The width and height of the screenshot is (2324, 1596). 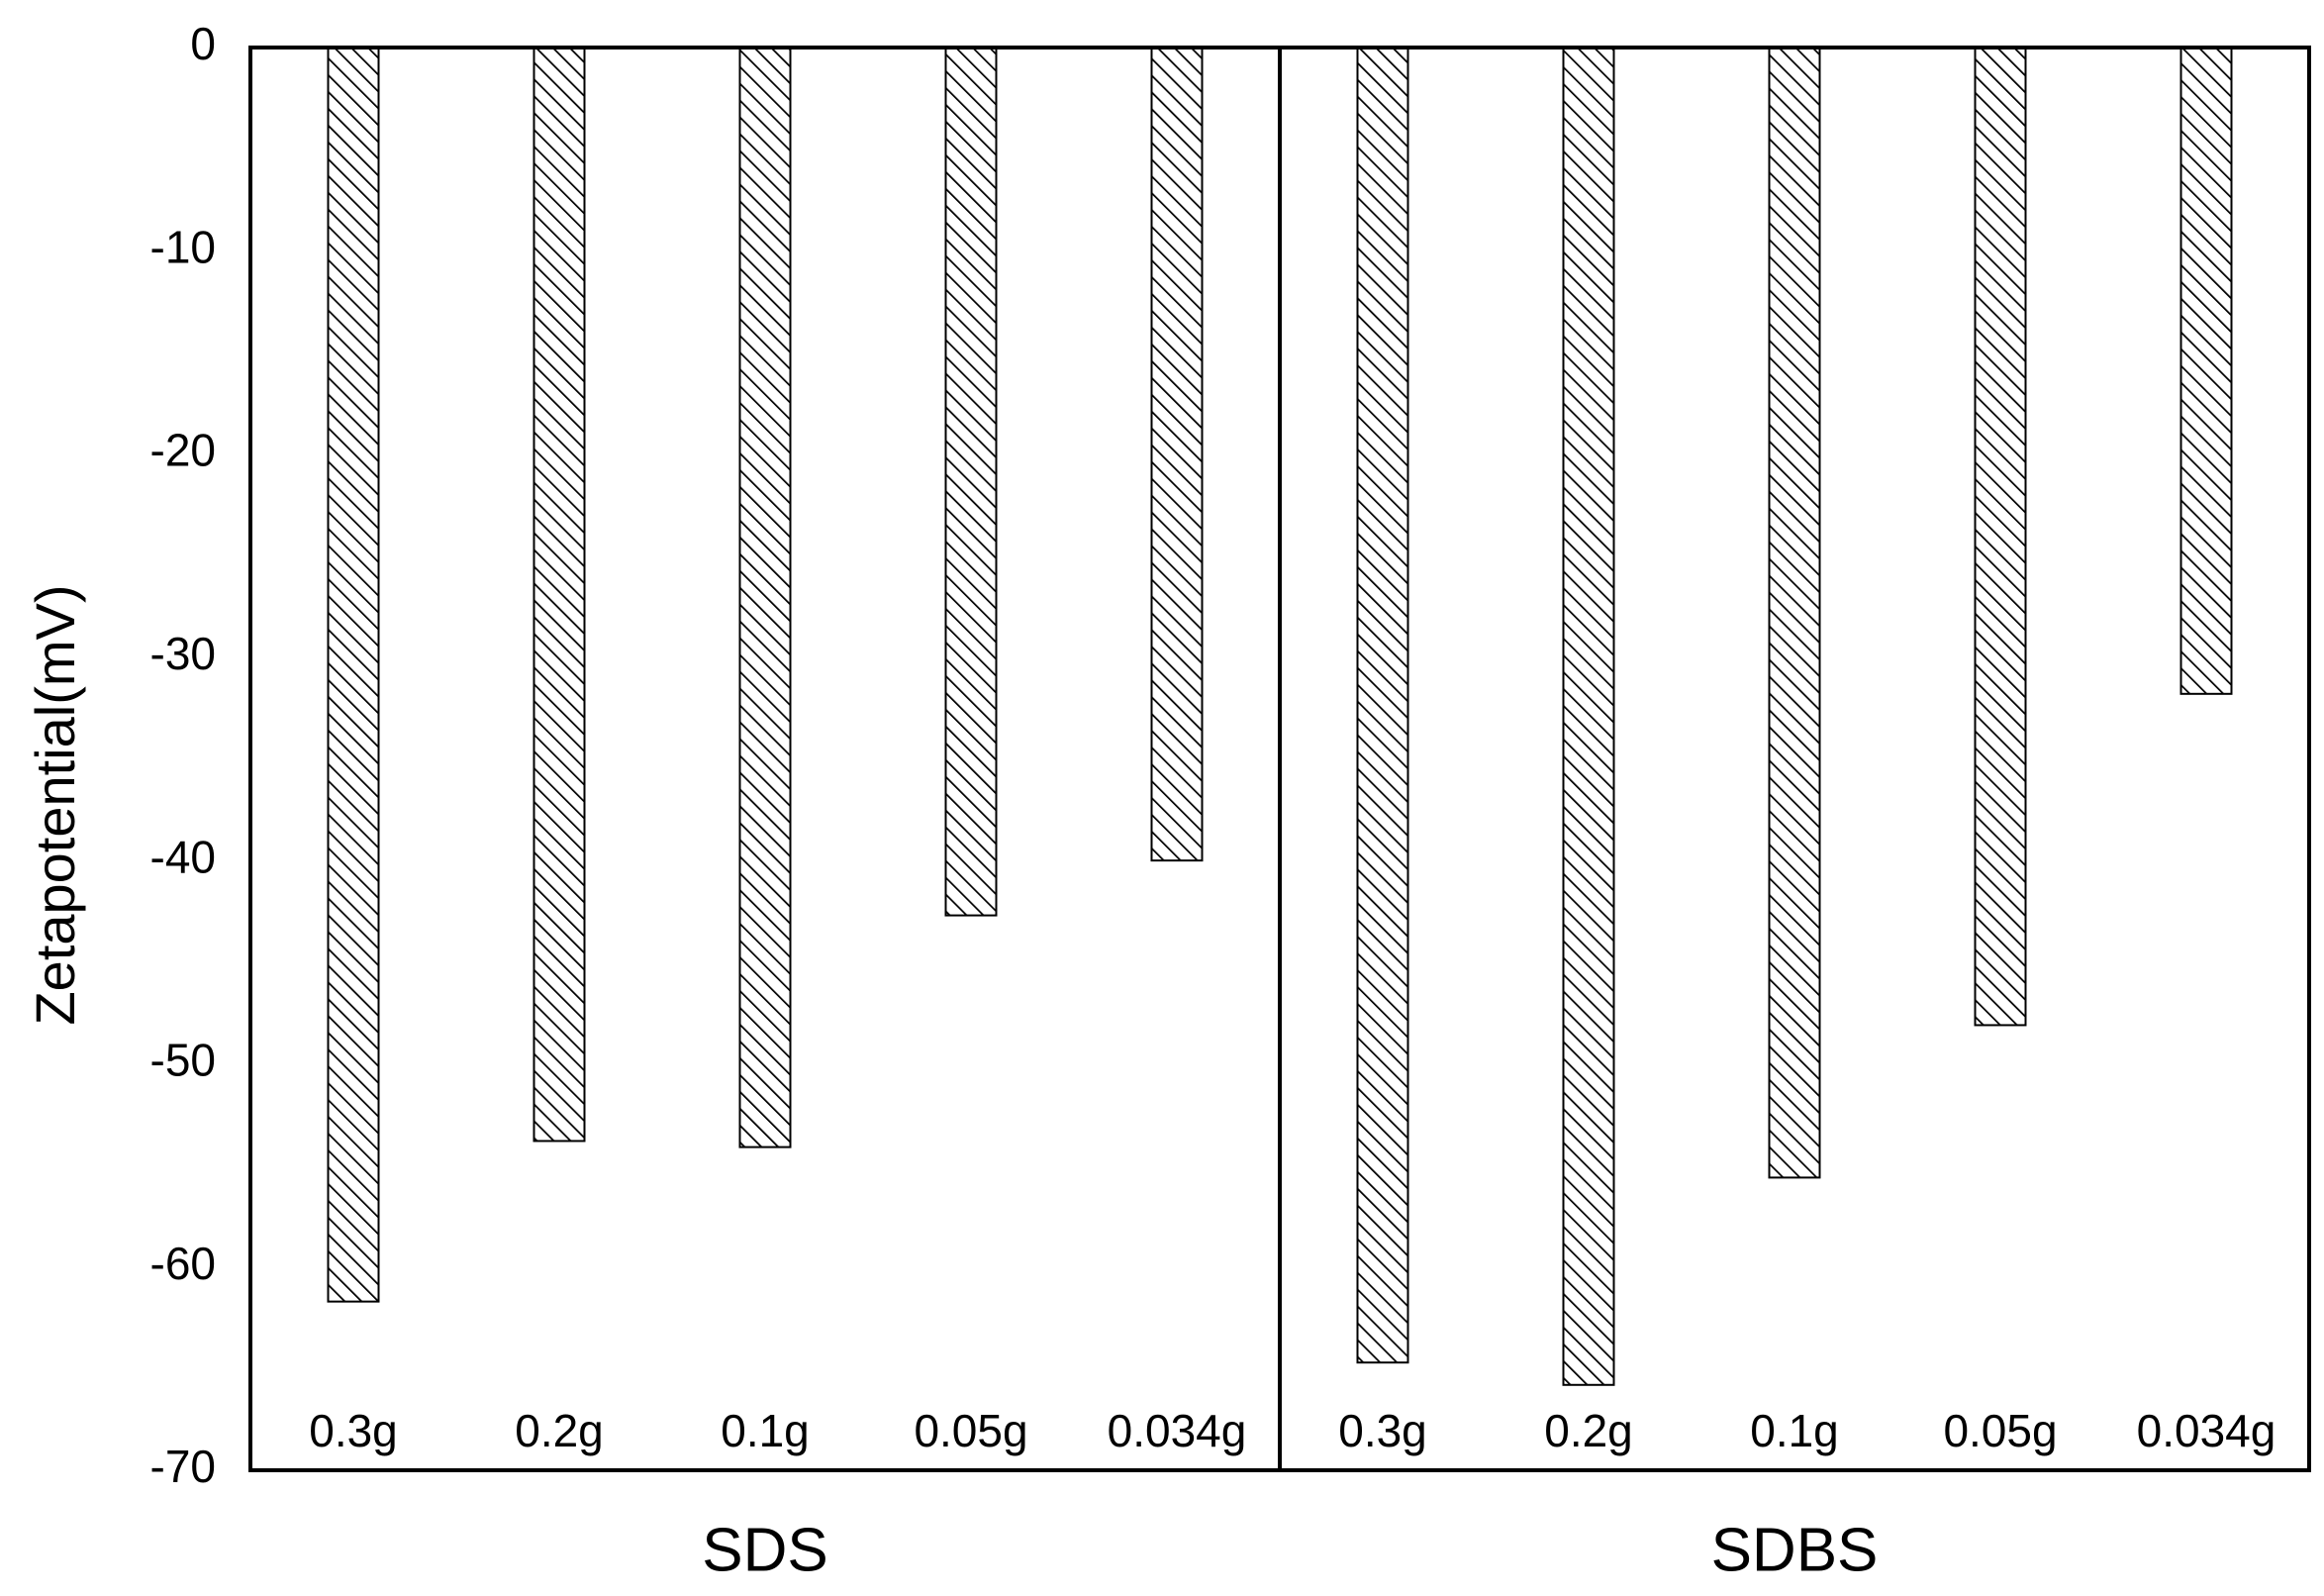 I want to click on y-tick-label: -20, so click(x=183, y=450).